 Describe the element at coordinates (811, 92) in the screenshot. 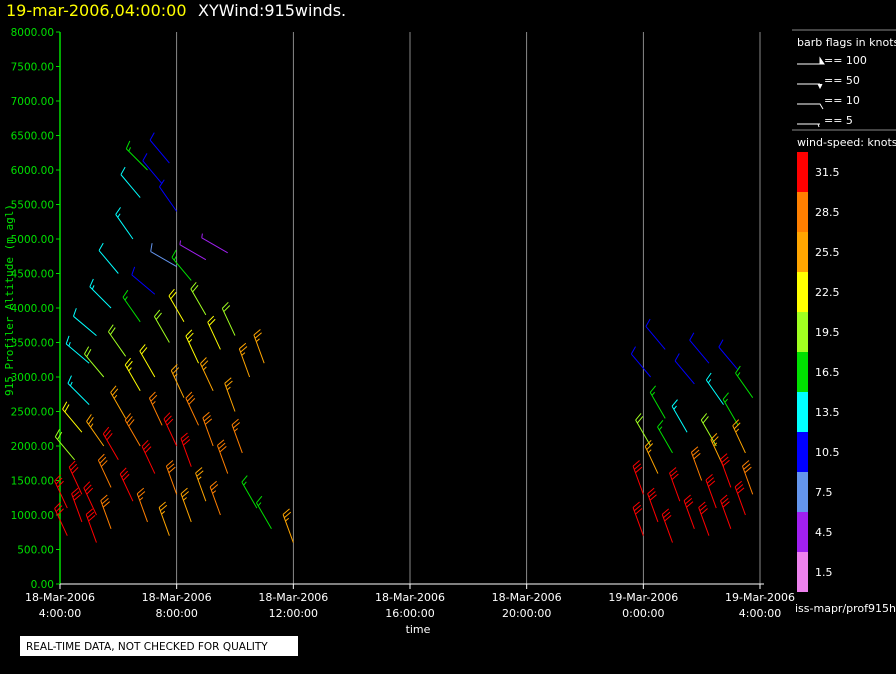

I see `barb-legend-icons` at that location.